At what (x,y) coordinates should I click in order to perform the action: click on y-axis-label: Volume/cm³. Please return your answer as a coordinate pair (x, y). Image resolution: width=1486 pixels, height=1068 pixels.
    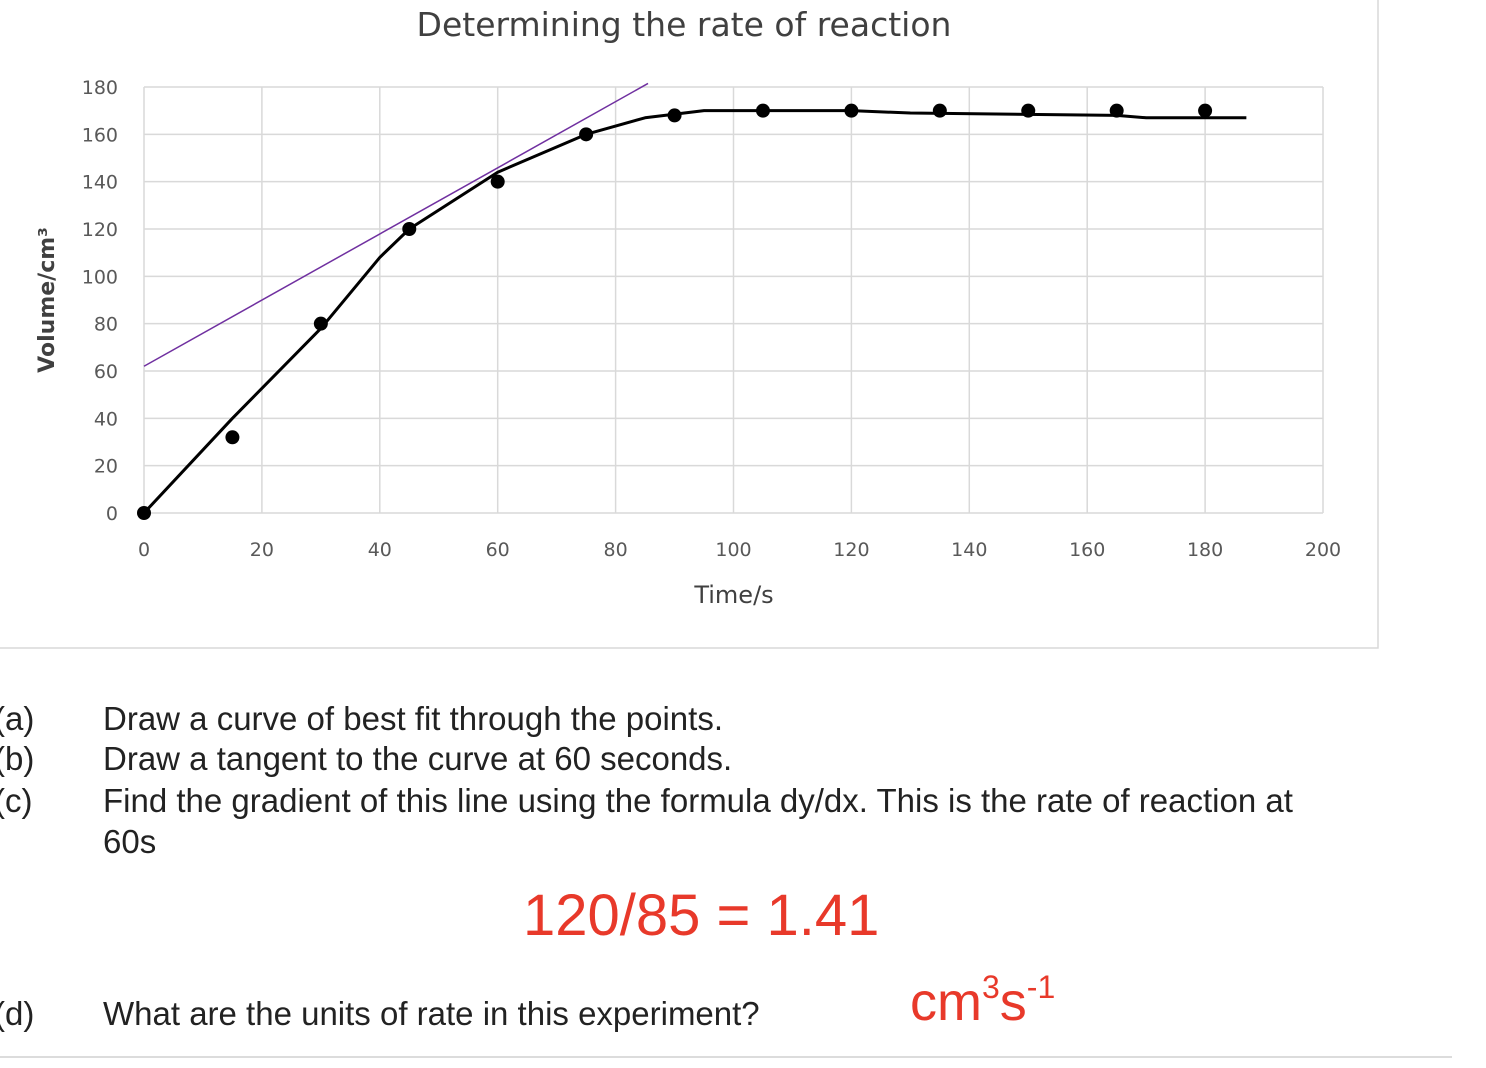
    Looking at the image, I should click on (47, 300).